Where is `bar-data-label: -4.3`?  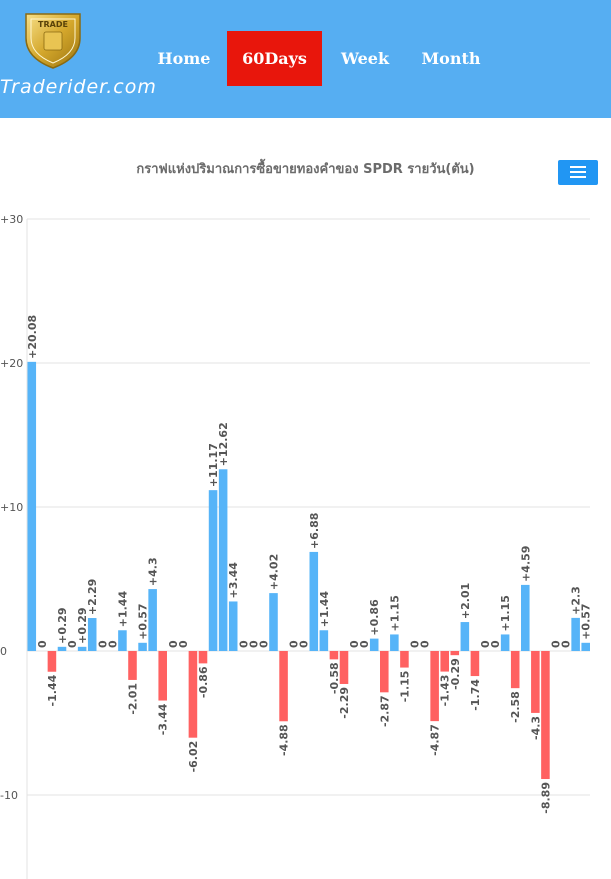
bar-data-label: -4.3 is located at coordinates (535, 728).